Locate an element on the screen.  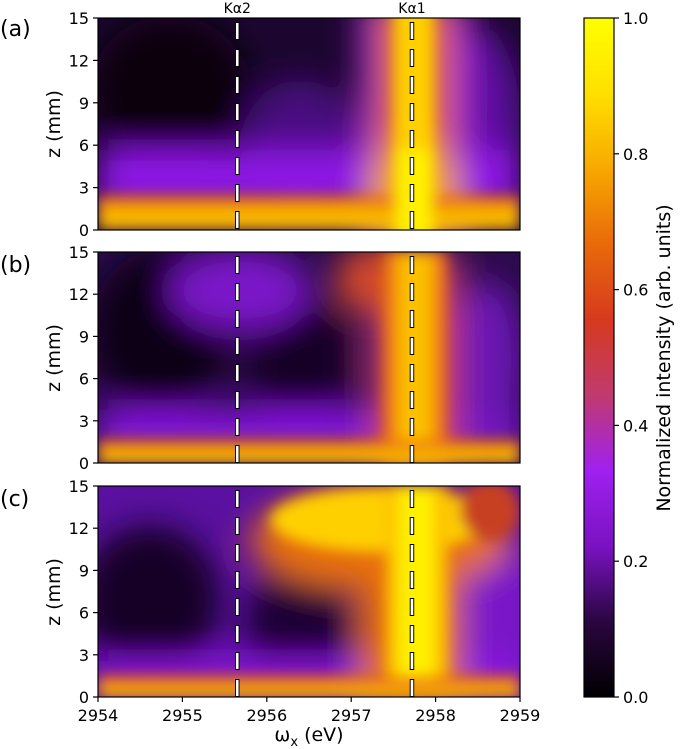
y-tick-label-c-9: 9 is located at coordinates (84, 570).